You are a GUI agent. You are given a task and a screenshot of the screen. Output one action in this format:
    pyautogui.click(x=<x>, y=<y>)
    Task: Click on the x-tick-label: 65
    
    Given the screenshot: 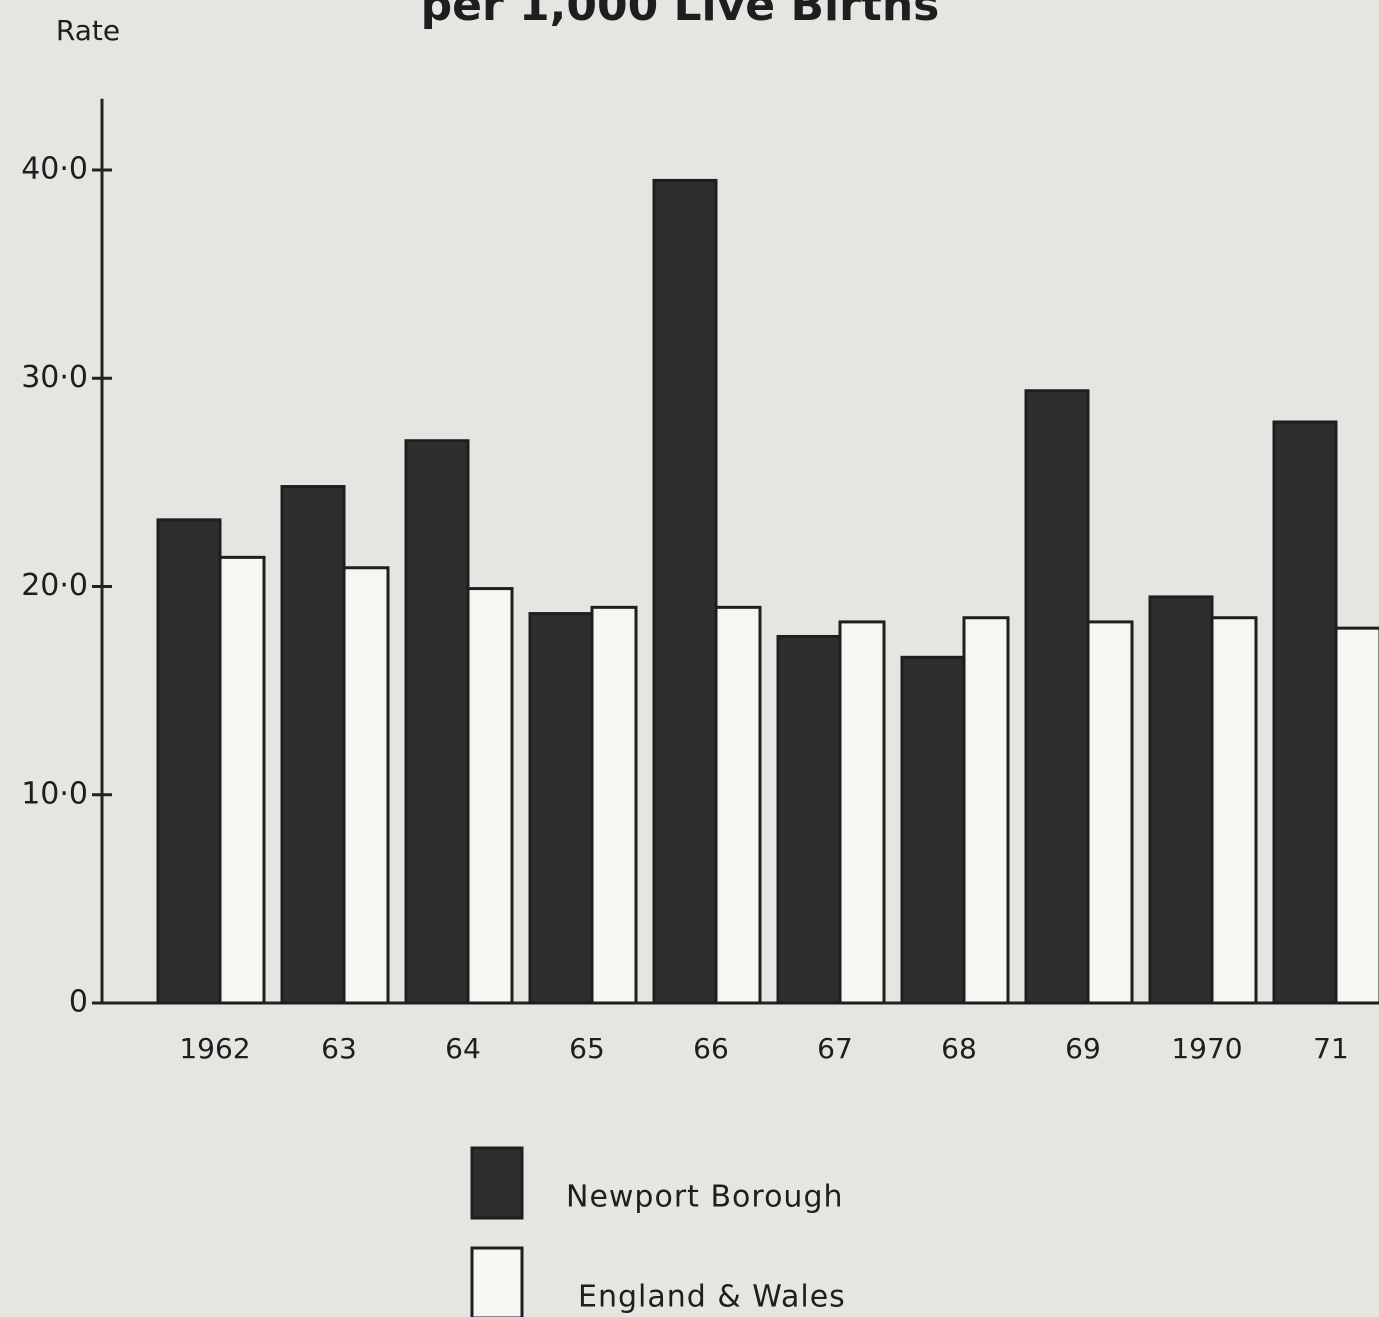 What is the action you would take?
    pyautogui.click(x=587, y=1048)
    